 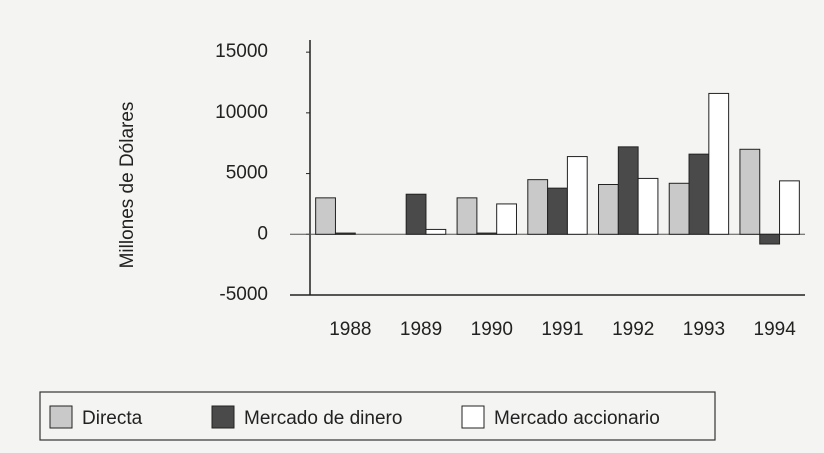 I want to click on legend-box, so click(x=377, y=416).